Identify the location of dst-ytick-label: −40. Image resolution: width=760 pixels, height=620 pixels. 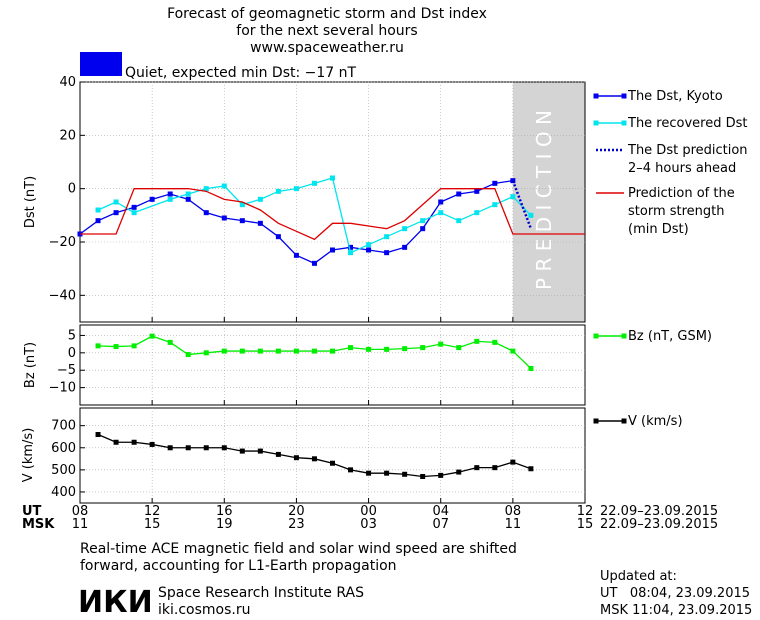
(62, 295).